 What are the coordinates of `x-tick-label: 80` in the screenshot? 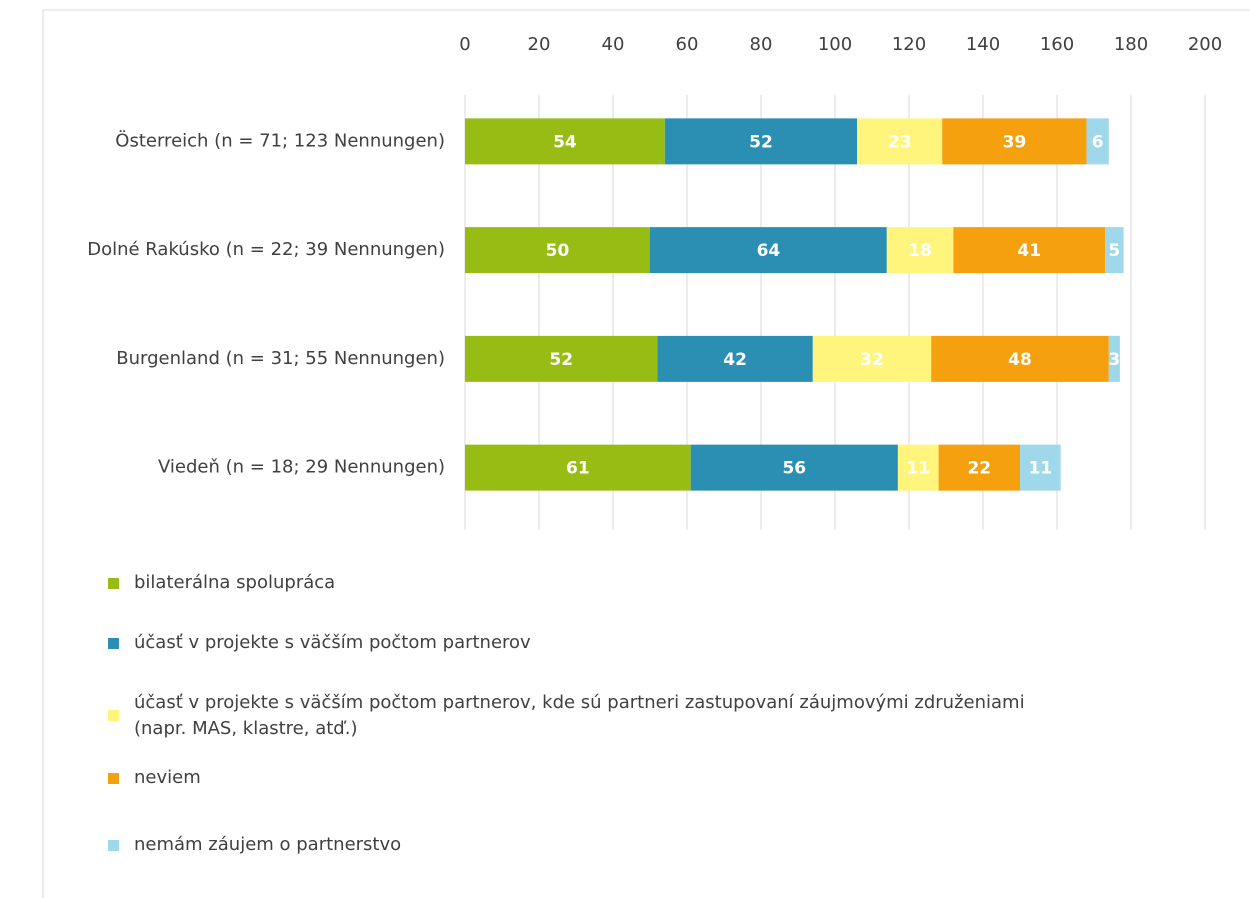 It's located at (761, 44).